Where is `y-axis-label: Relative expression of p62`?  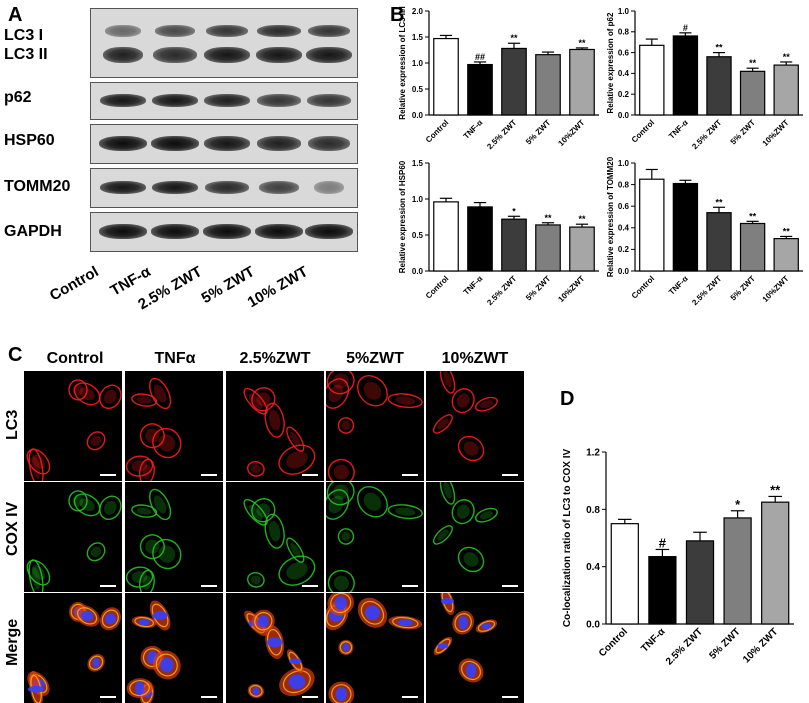 y-axis-label: Relative expression of p62 is located at coordinates (610, 62).